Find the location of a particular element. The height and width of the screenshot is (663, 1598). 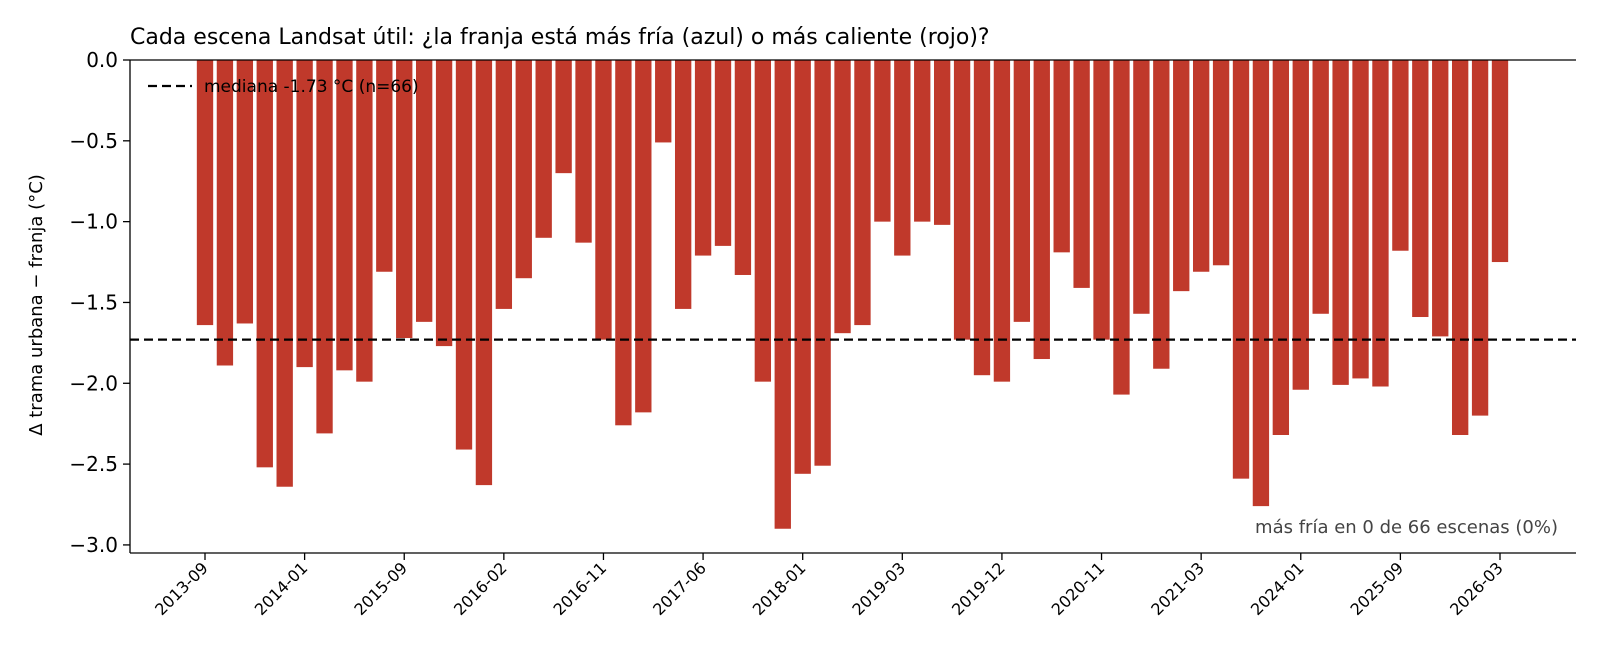

x-tick-label: 2020-11 is located at coordinates (1078, 588).